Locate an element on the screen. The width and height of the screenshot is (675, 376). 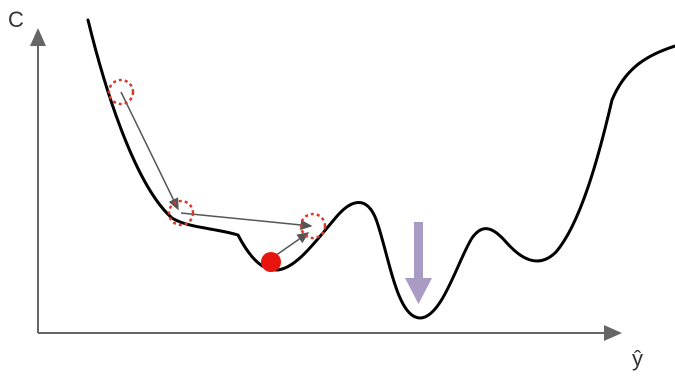
x-axis-label: ŷ is located at coordinates (637, 358).